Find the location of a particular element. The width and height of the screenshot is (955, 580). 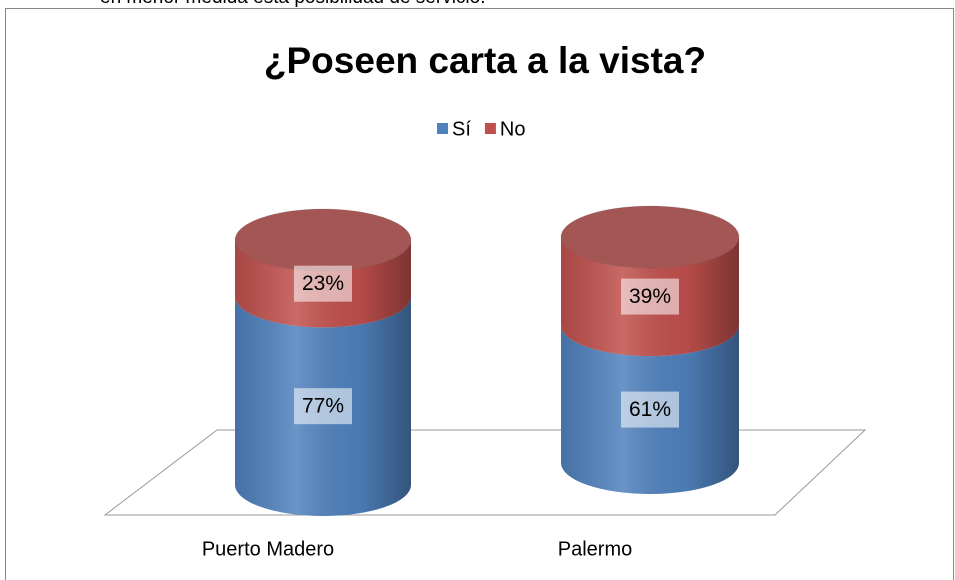

legend: Sí No is located at coordinates (481, 129).